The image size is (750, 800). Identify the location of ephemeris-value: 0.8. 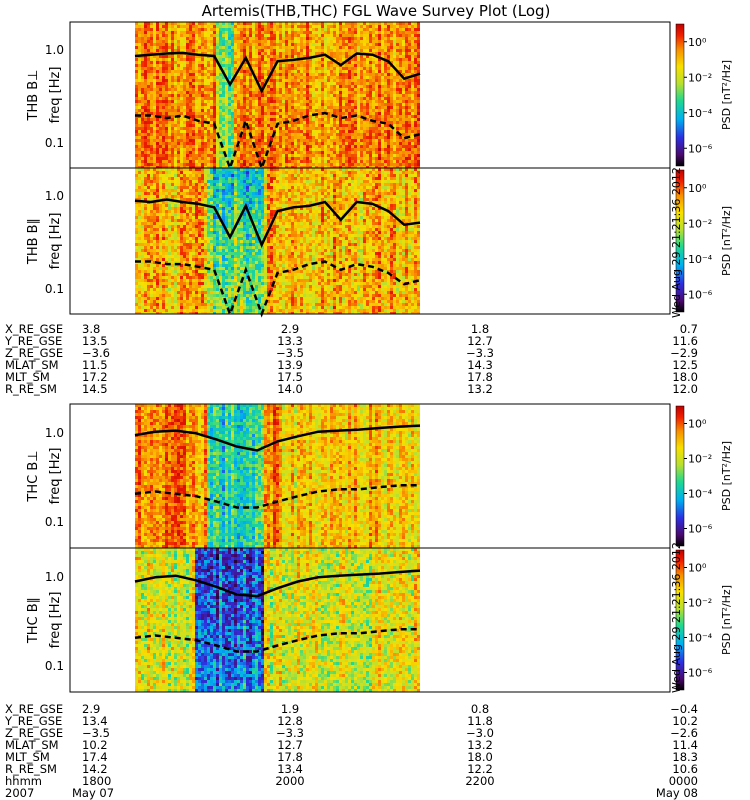
(480, 709).